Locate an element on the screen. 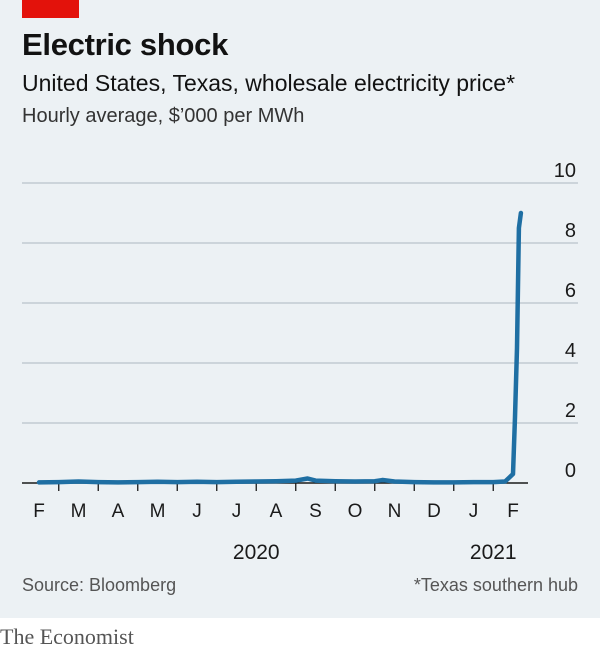 This screenshot has width=600, height=653. brand-wordmark: The Economist is located at coordinates (67, 636).